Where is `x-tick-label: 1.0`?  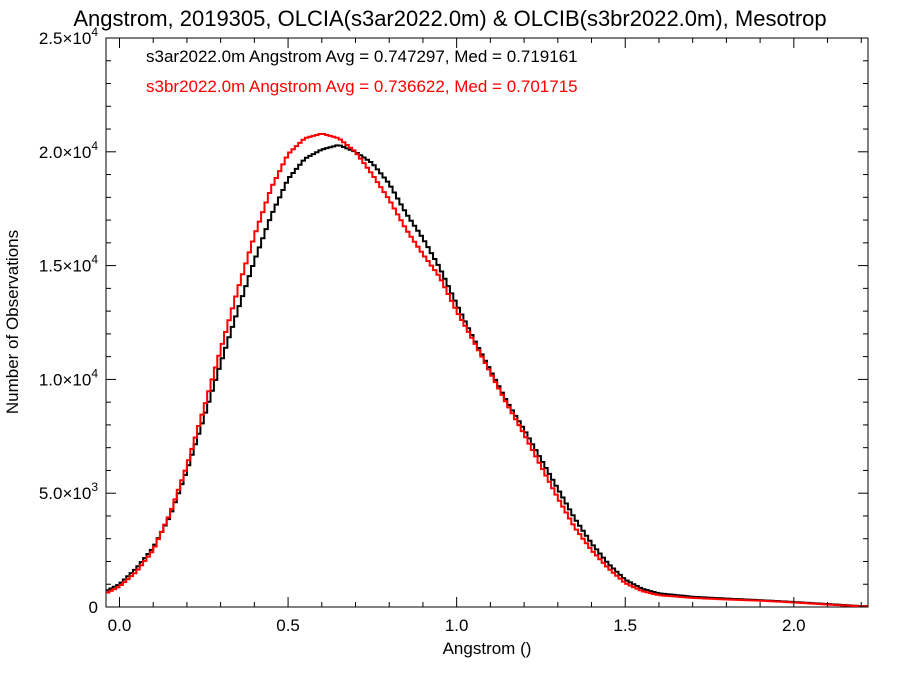 x-tick-label: 1.0 is located at coordinates (457, 625).